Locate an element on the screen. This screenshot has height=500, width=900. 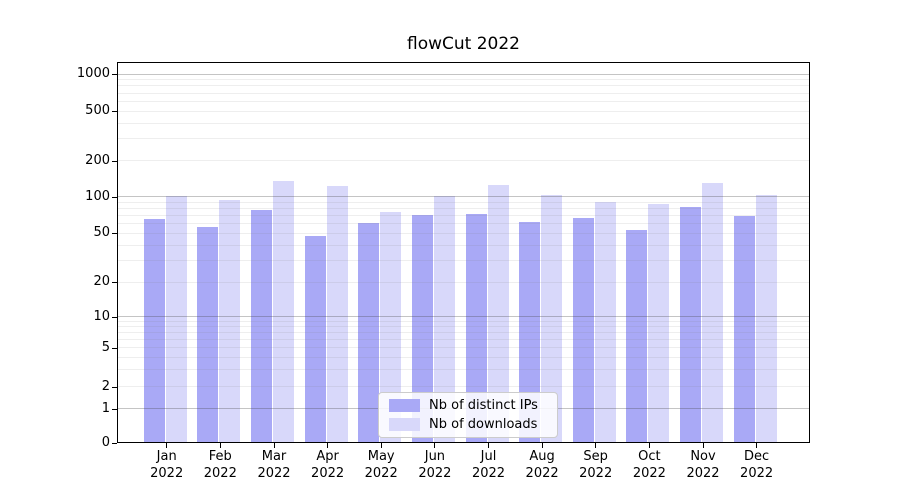
bar-downloads-sep is located at coordinates (605, 321).